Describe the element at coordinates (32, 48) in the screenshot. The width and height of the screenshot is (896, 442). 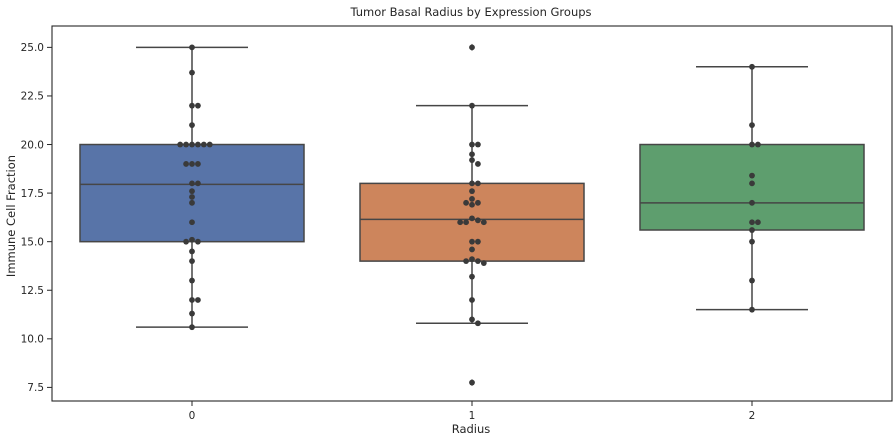
I see `y-tick-label: 25.0` at that location.